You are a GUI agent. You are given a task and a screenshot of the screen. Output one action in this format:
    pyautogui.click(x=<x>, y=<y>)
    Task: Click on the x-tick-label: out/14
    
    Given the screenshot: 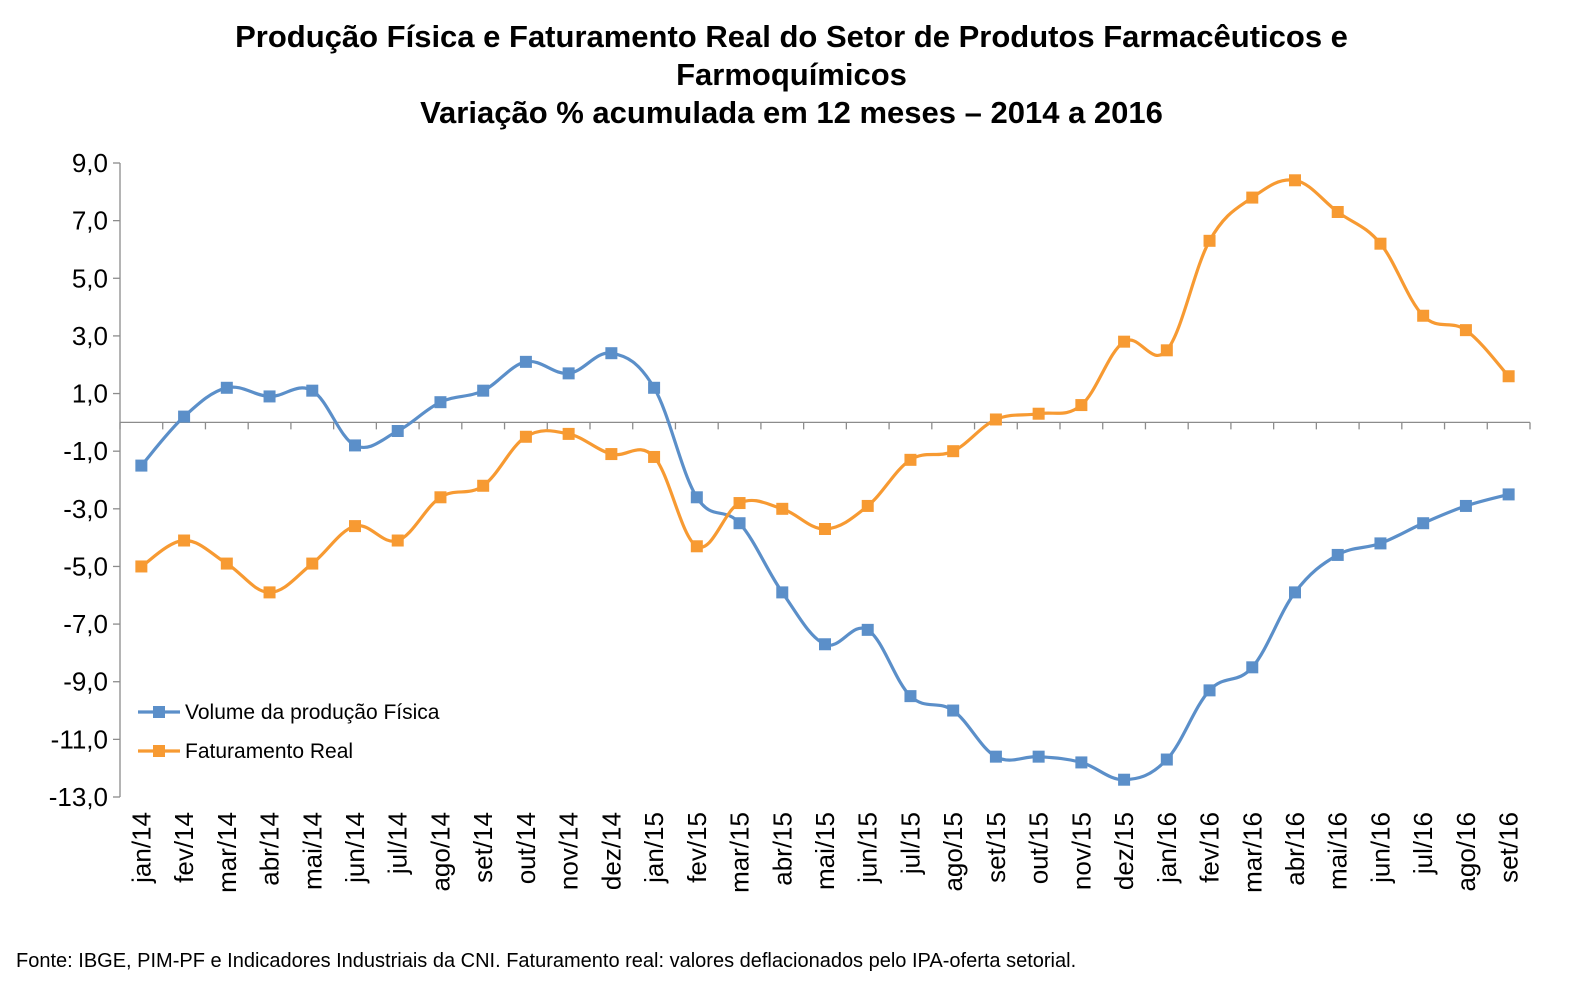 What is the action you would take?
    pyautogui.click(x=526, y=848)
    